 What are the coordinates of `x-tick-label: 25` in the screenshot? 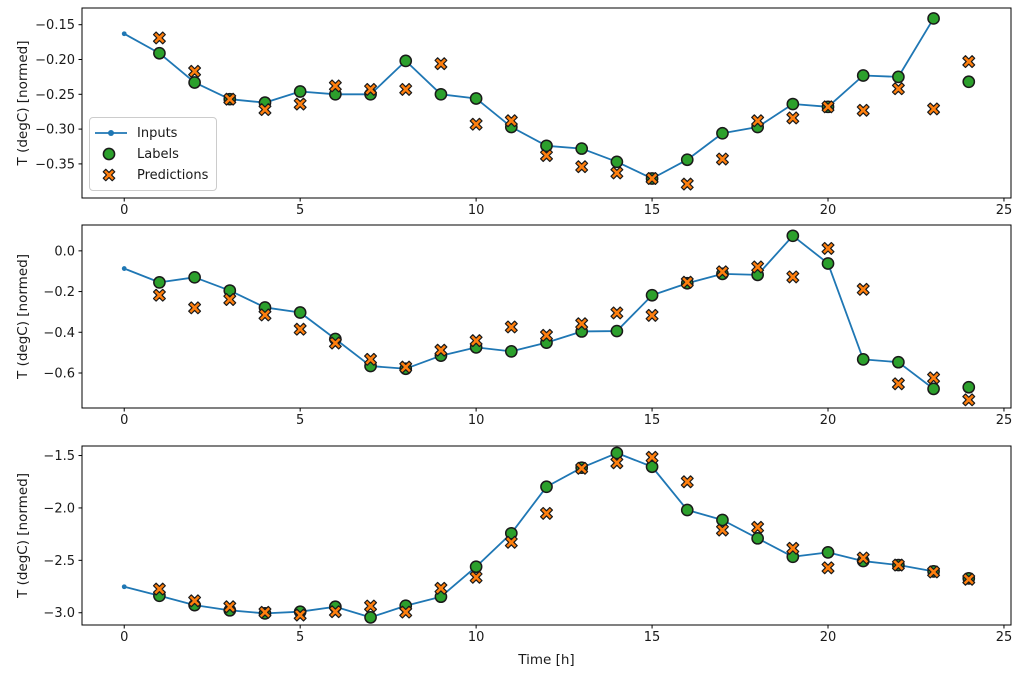 It's located at (1004, 210).